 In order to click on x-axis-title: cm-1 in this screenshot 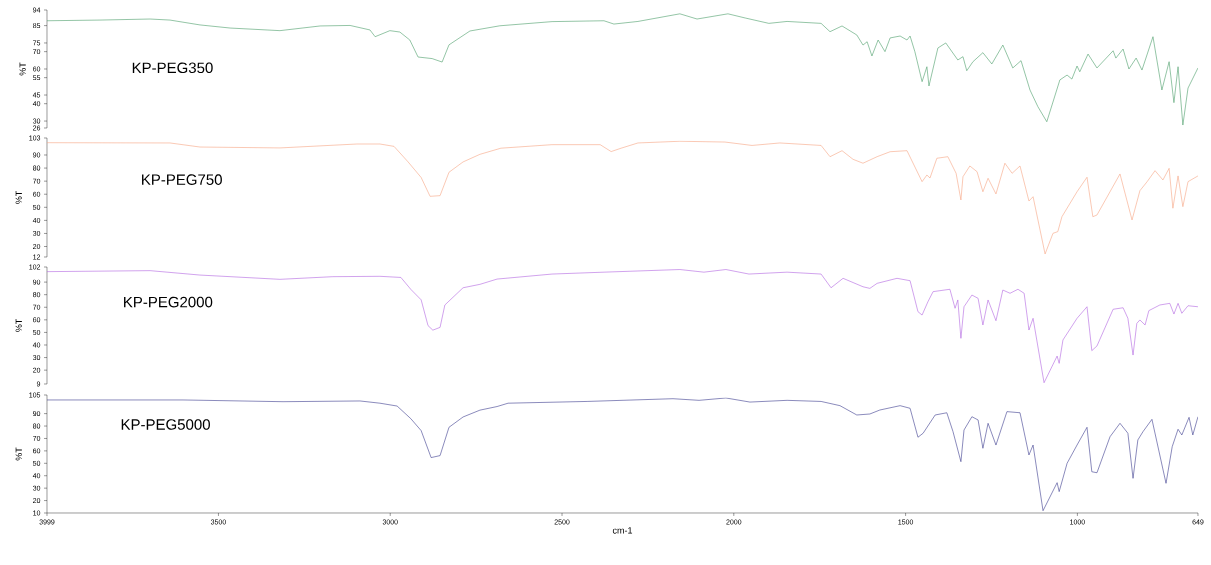, I will do `click(622, 530)`.